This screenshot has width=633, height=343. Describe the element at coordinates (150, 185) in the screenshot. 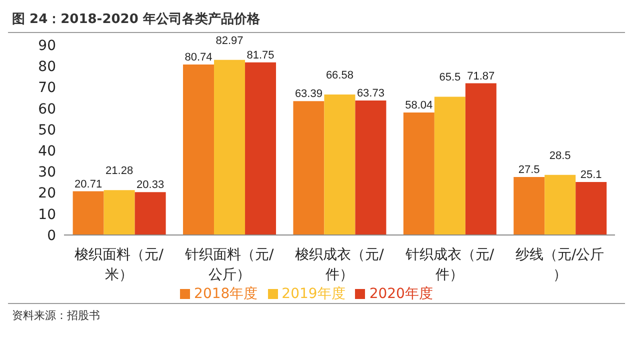

I see `data-label: 20.33` at that location.